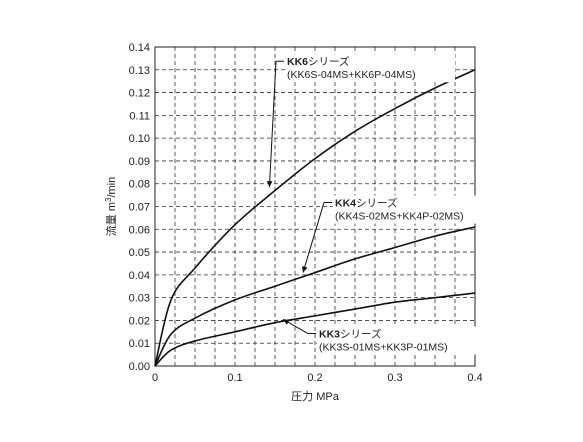 This screenshot has height=442, width=583. I want to click on annotation-subtitle-kk3: (KK3S-01MS+KK3P-01MS), so click(383, 348).